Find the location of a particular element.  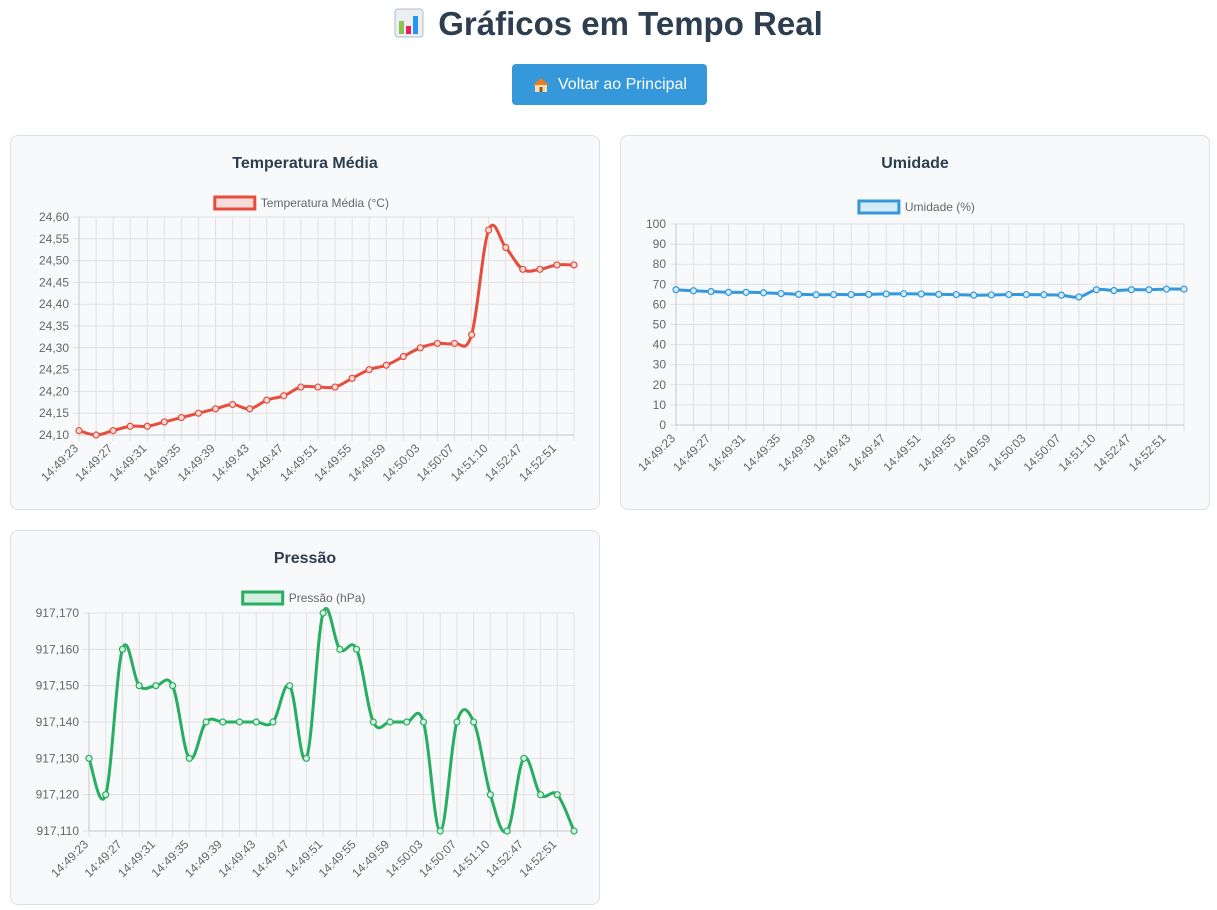

y-tick-label: 90 is located at coordinates (660, 244).